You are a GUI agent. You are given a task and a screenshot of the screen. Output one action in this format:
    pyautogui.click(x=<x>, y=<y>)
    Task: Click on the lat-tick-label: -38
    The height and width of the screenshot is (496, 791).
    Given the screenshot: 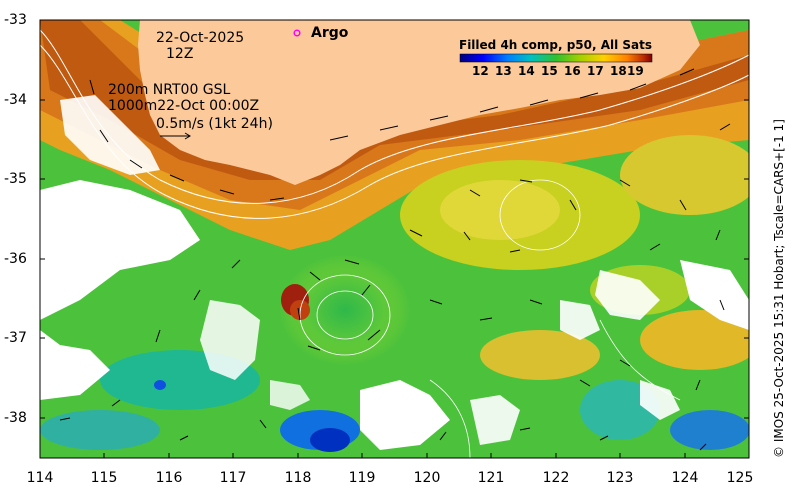 What is the action you would take?
    pyautogui.click(x=15, y=418)
    